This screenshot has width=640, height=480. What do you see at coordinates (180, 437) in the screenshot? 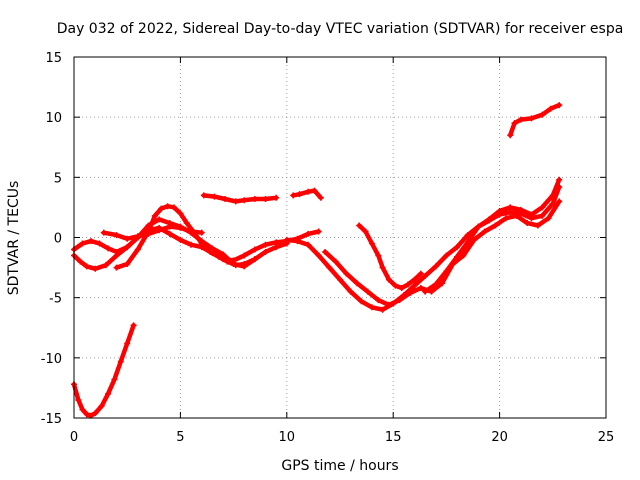
I see `x-tick-label: 5` at bounding box center [180, 437].